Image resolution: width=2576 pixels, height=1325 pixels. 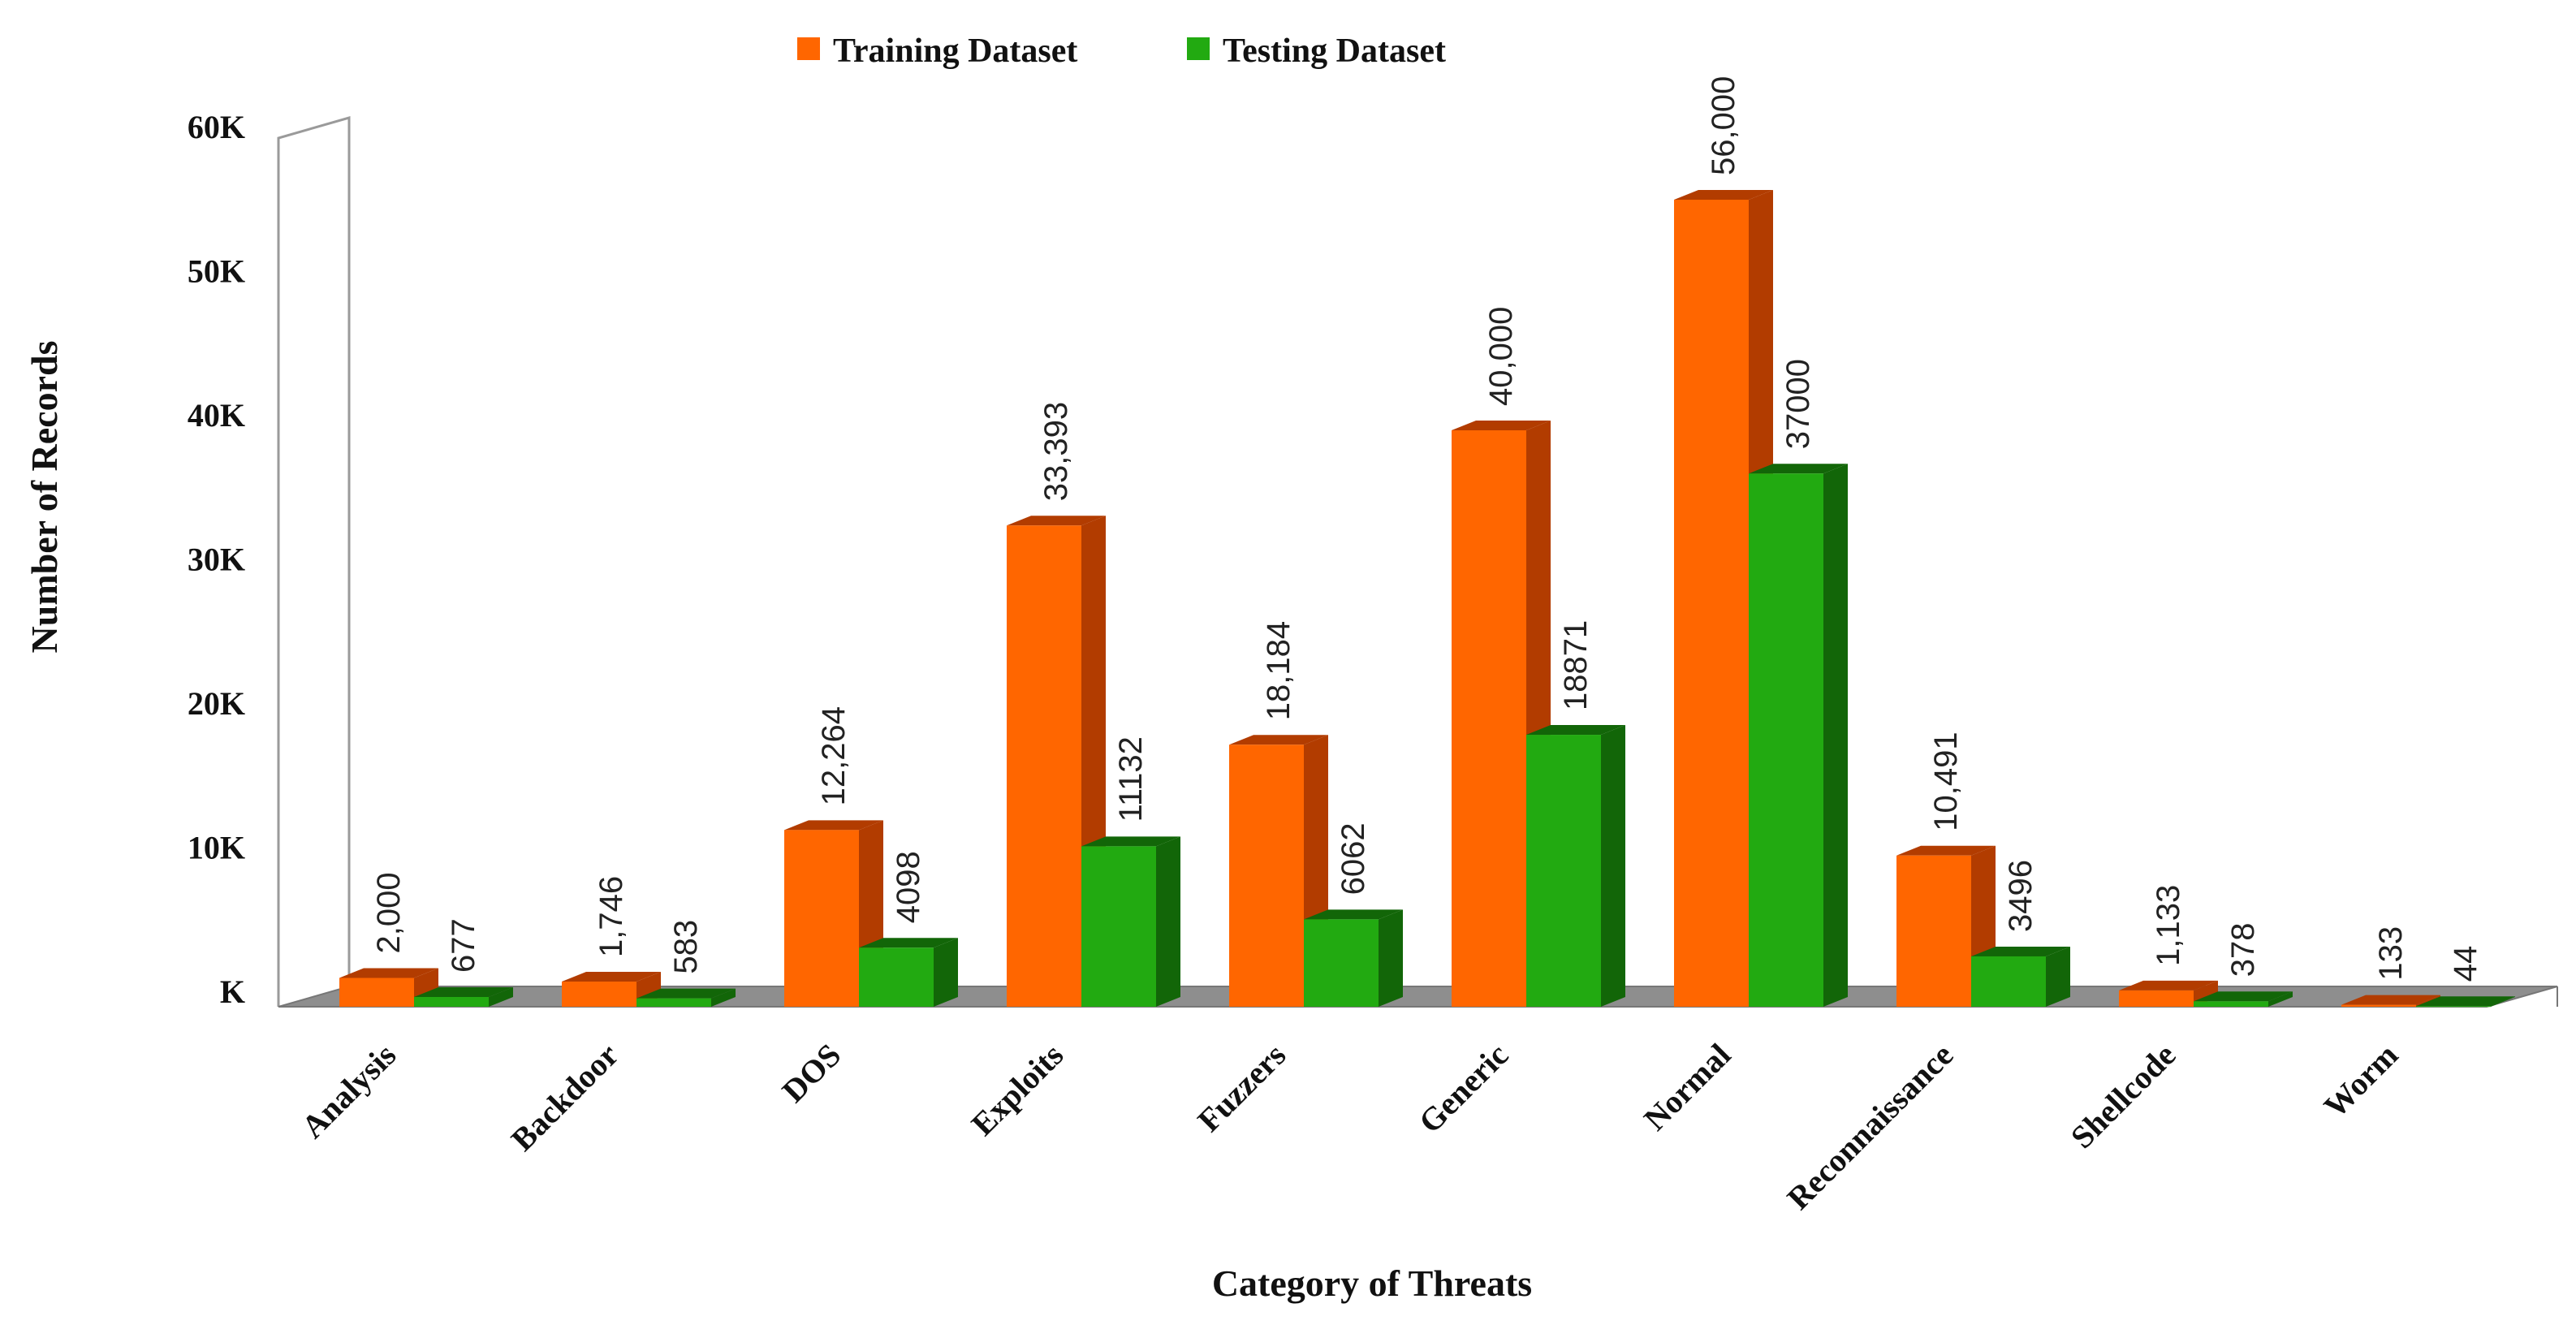 What do you see at coordinates (1870, 1127) in the screenshot?
I see `x-tick-label-reconnaissance: Reconnaissance` at bounding box center [1870, 1127].